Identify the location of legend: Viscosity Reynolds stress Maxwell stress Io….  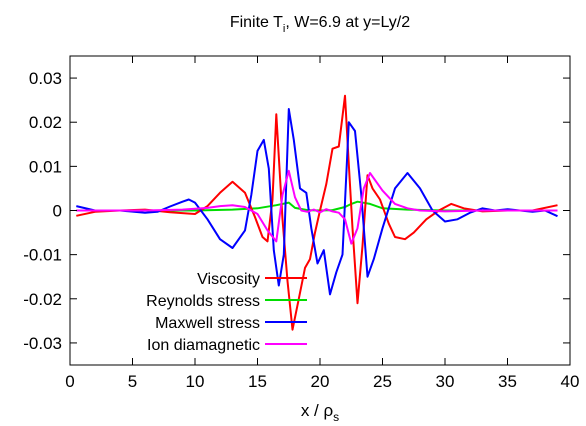
(226, 312).